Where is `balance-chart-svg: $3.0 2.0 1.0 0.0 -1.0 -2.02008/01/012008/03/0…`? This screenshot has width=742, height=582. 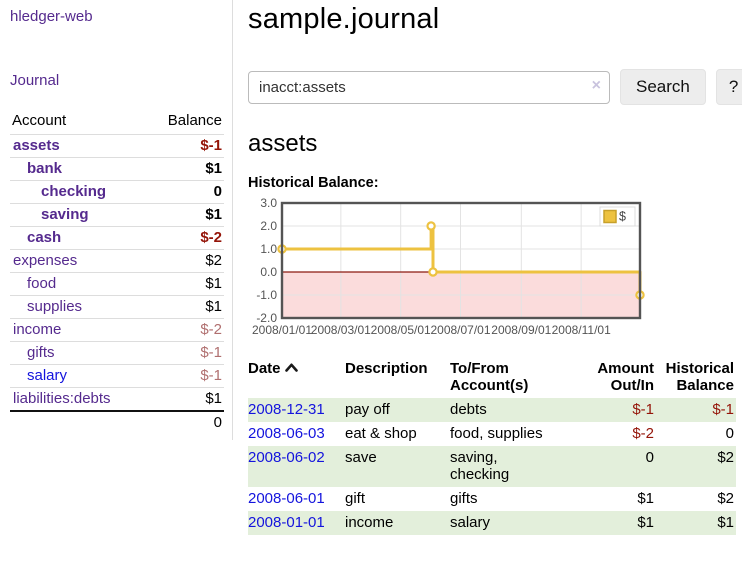
balance-chart-svg: $3.0 2.0 1.0 0.0 -1.0 -2.02008/01/012008/03/0… is located at coordinates (448, 266).